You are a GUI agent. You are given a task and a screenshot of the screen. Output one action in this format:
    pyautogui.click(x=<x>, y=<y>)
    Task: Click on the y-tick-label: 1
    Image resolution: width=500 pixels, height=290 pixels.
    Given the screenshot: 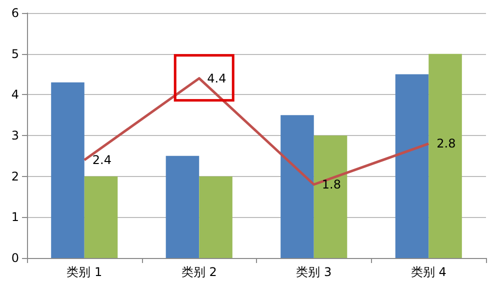 What is the action you would take?
    pyautogui.click(x=15, y=217)
    